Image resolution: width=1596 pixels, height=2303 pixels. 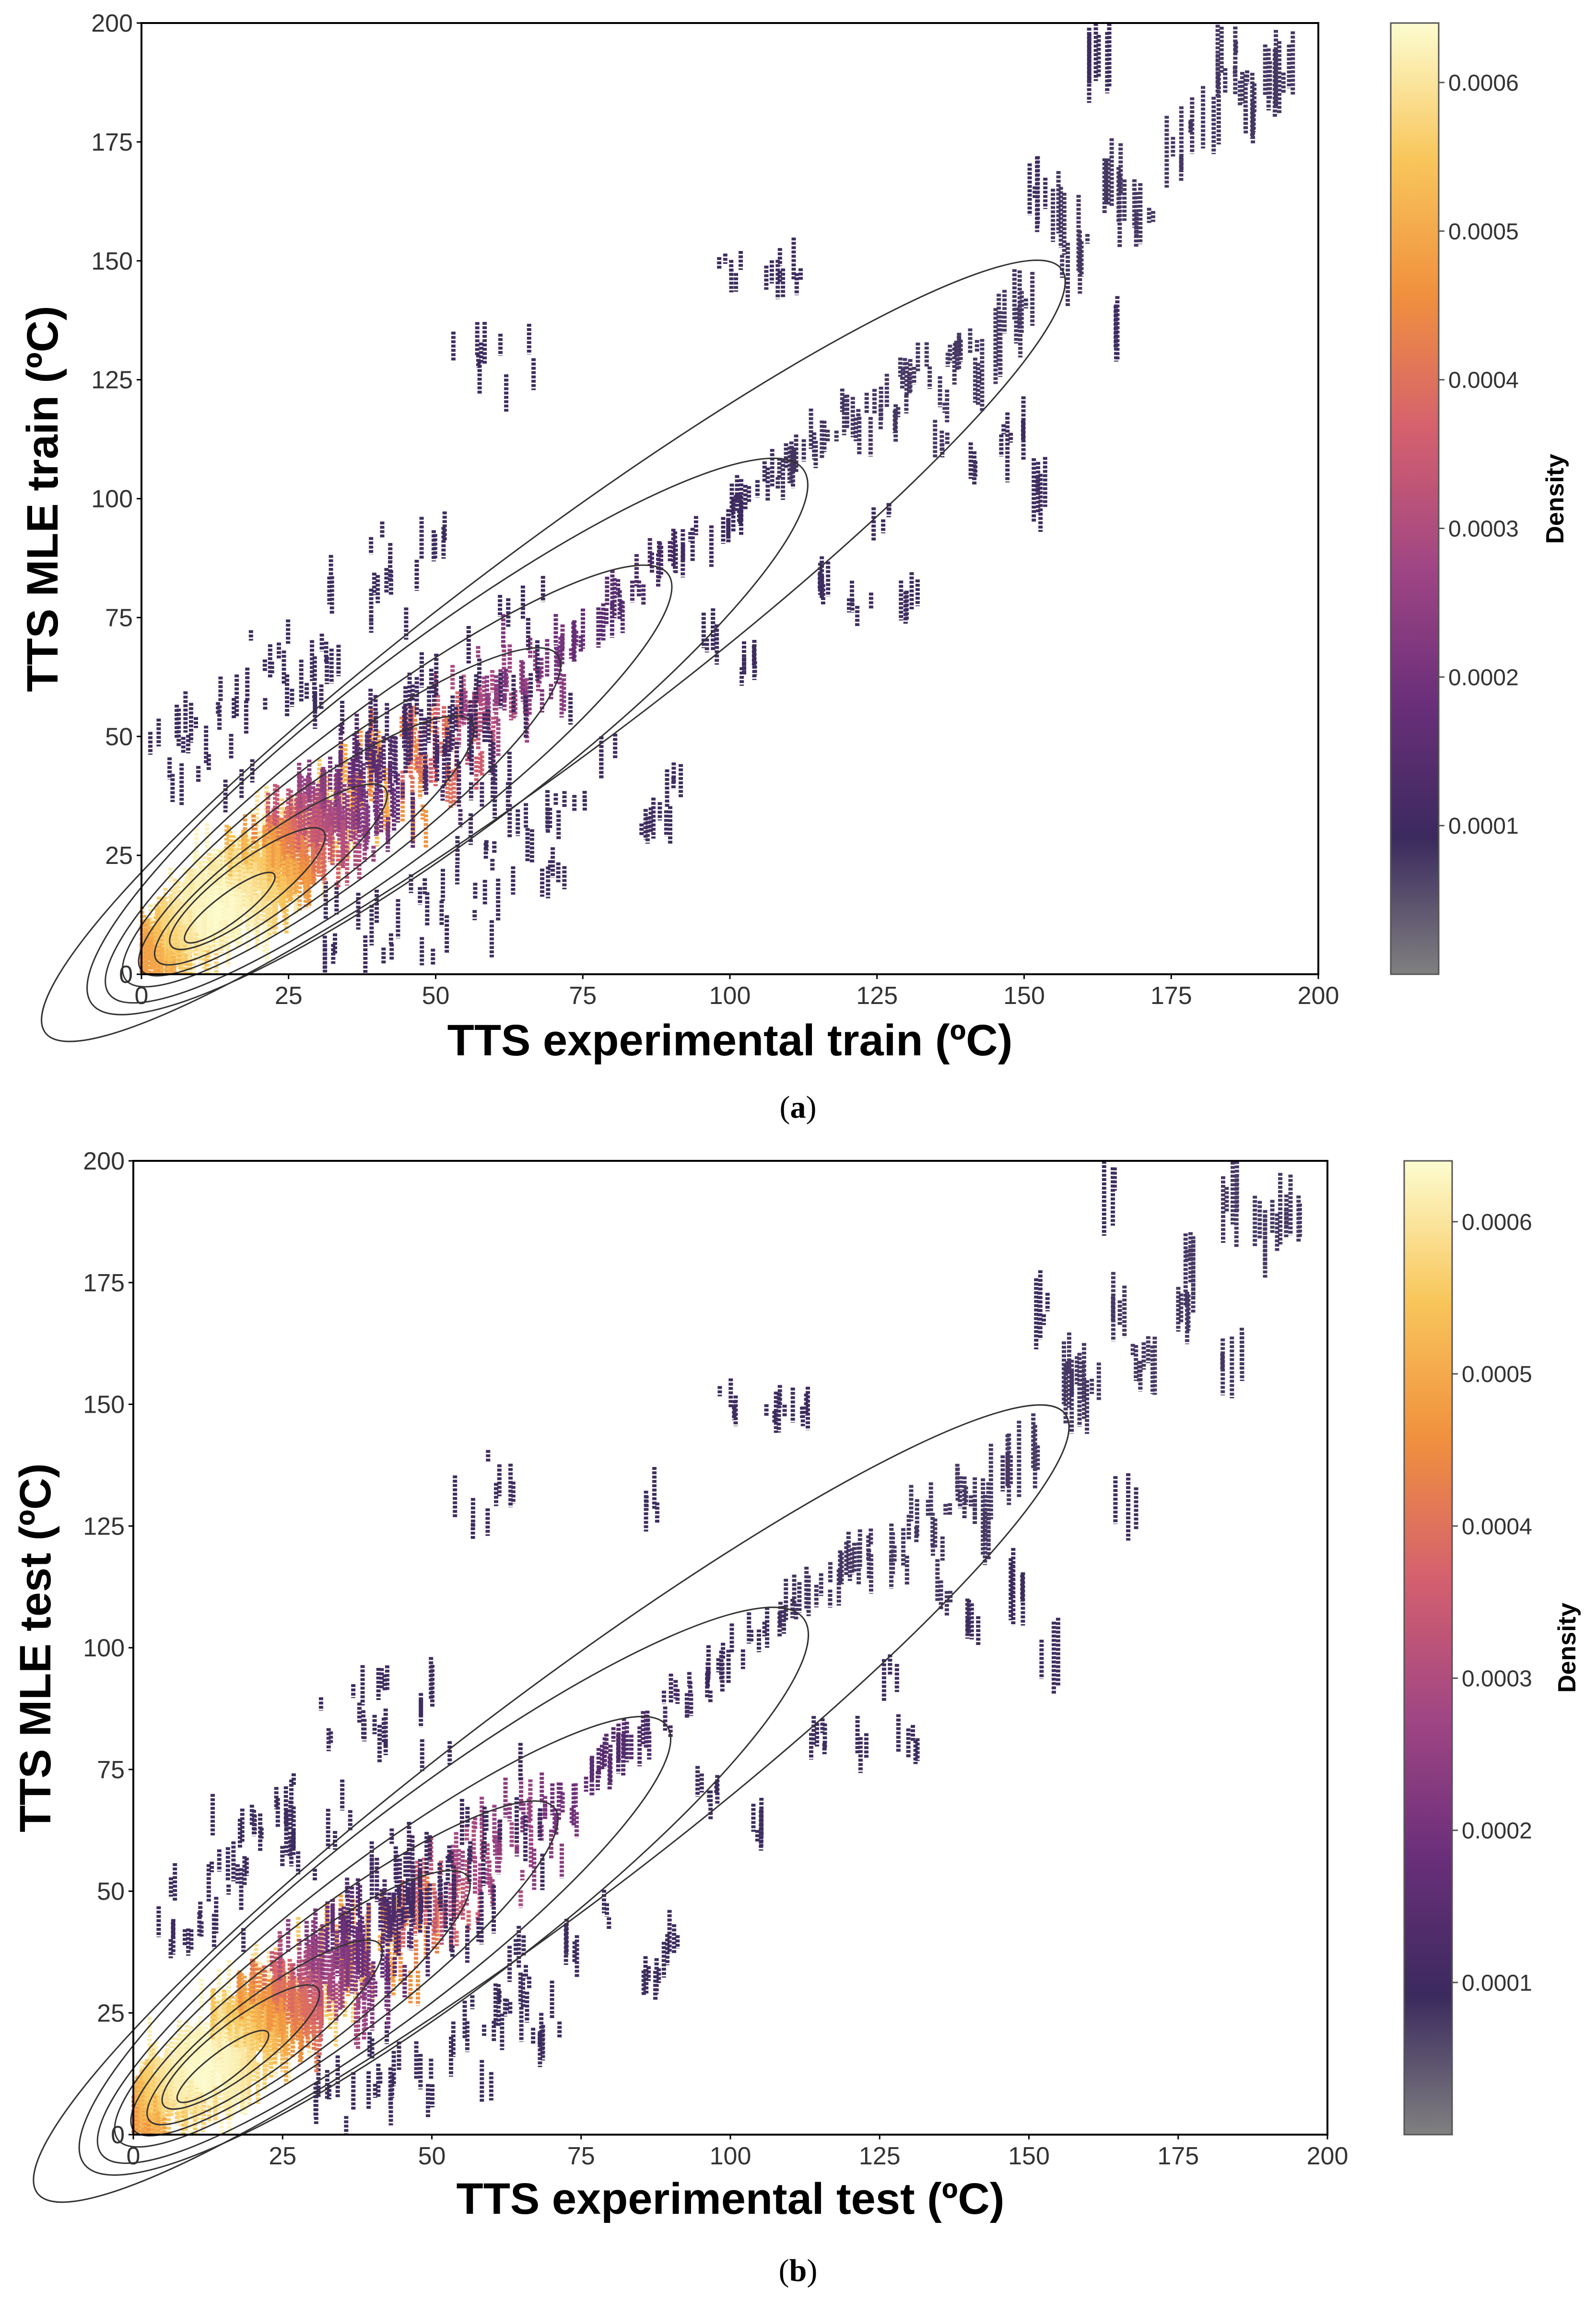 What do you see at coordinates (1567, 1648) in the screenshot?
I see `panel-b-colorbar-label: Density` at bounding box center [1567, 1648].